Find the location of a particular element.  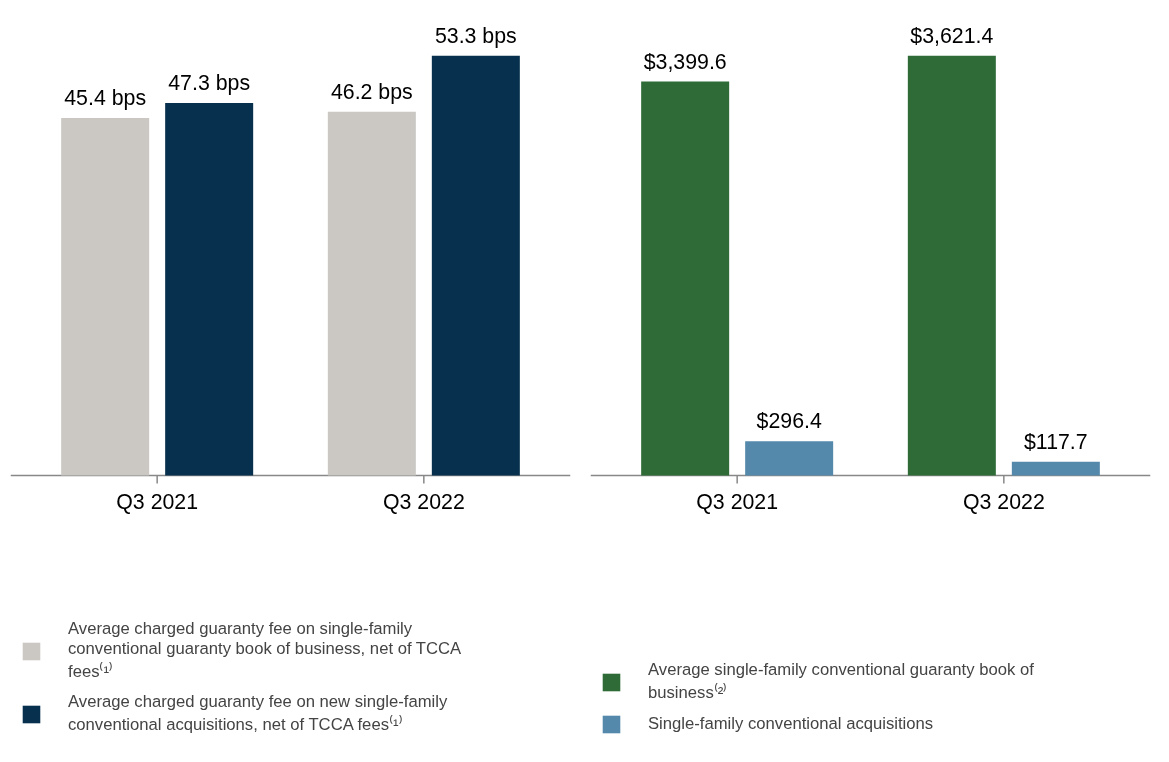

data-label: 53.3 bps is located at coordinates (475, 35).